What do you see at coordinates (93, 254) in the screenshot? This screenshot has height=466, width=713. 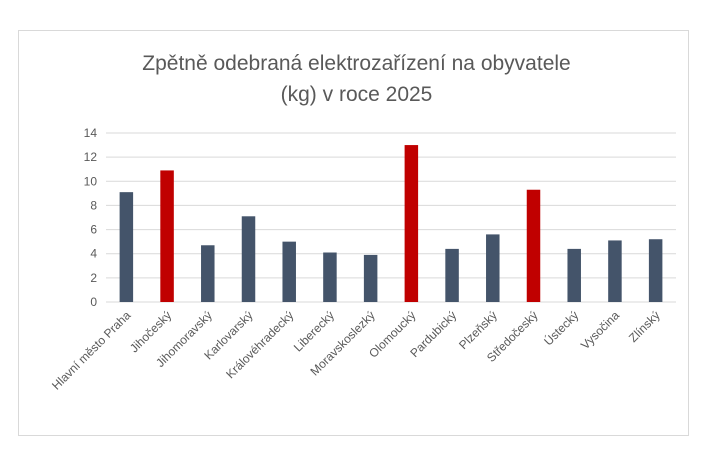 I see `y-tick-label: 4` at bounding box center [93, 254].